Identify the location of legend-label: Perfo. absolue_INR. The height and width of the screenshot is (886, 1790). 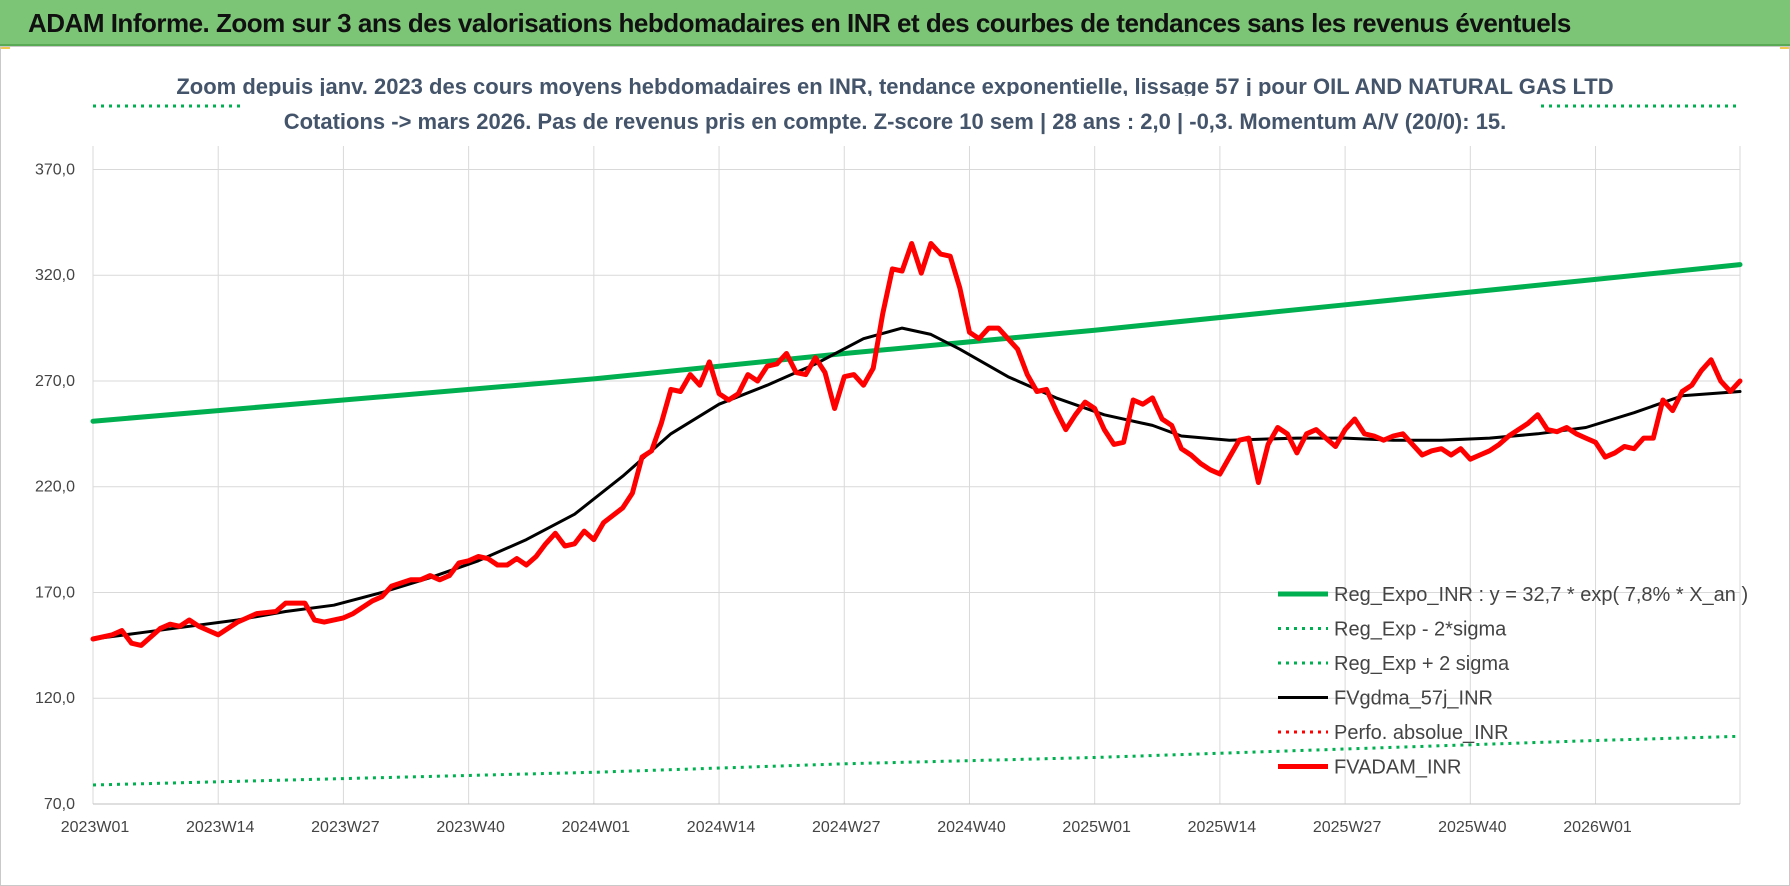
(1421, 733).